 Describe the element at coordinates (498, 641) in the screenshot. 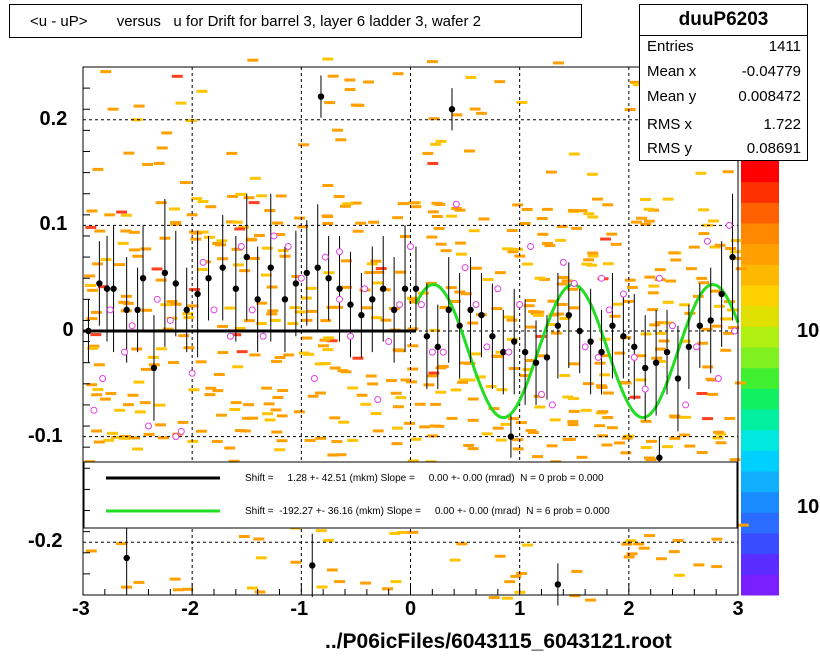

I see `source-file-label: ../P06icFiles/6043115_6043121.root` at that location.